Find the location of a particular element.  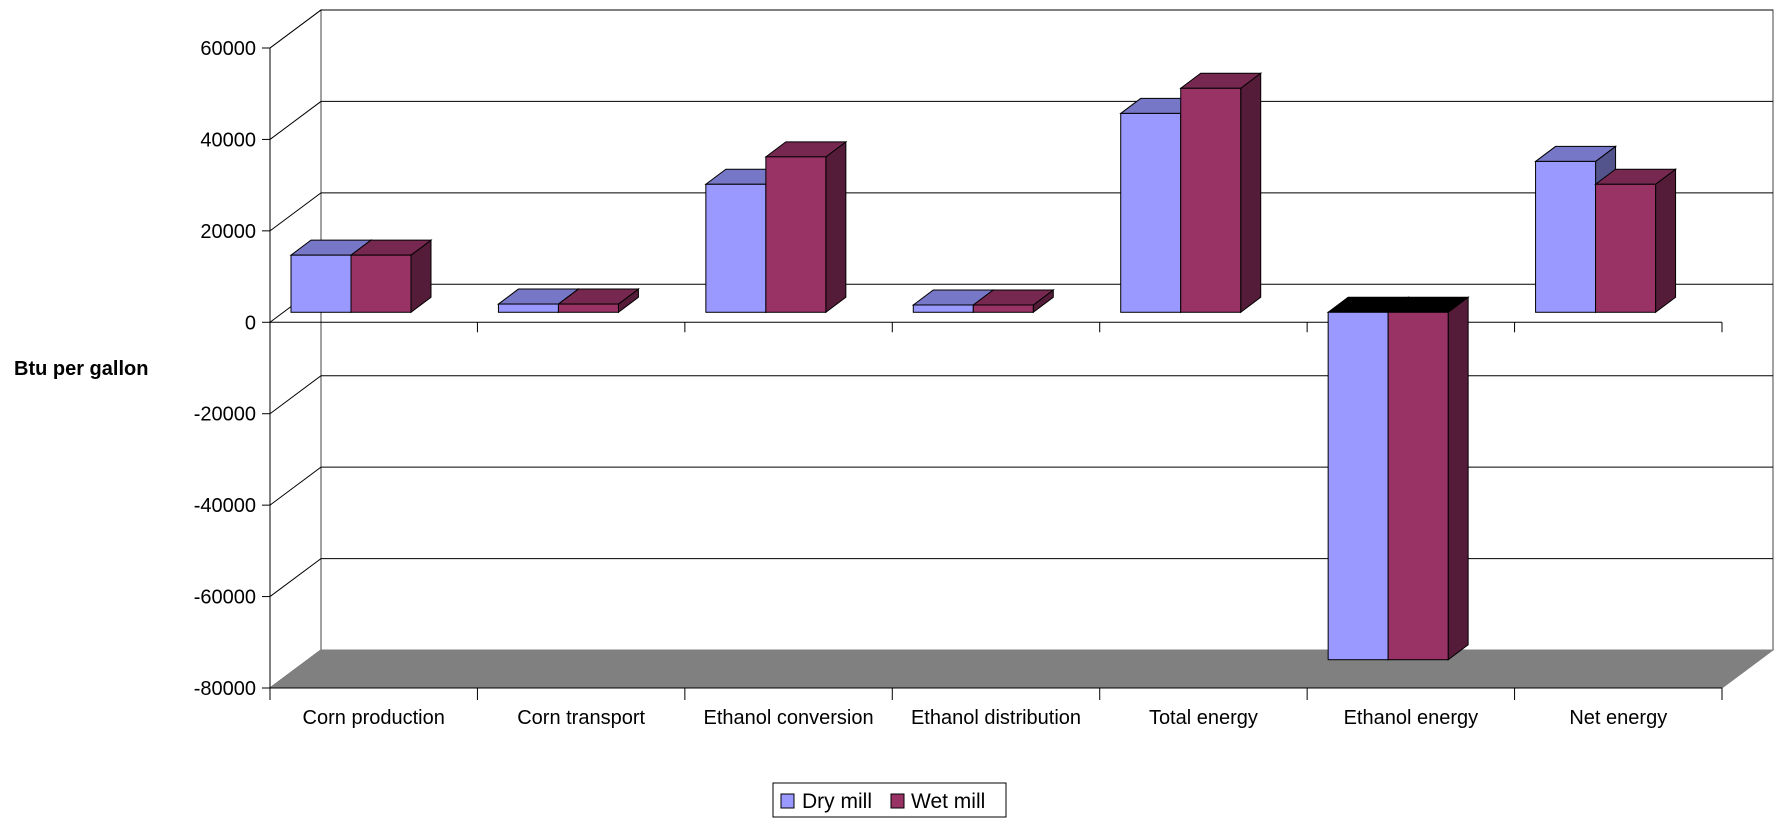

floor-plane is located at coordinates (1021, 669).